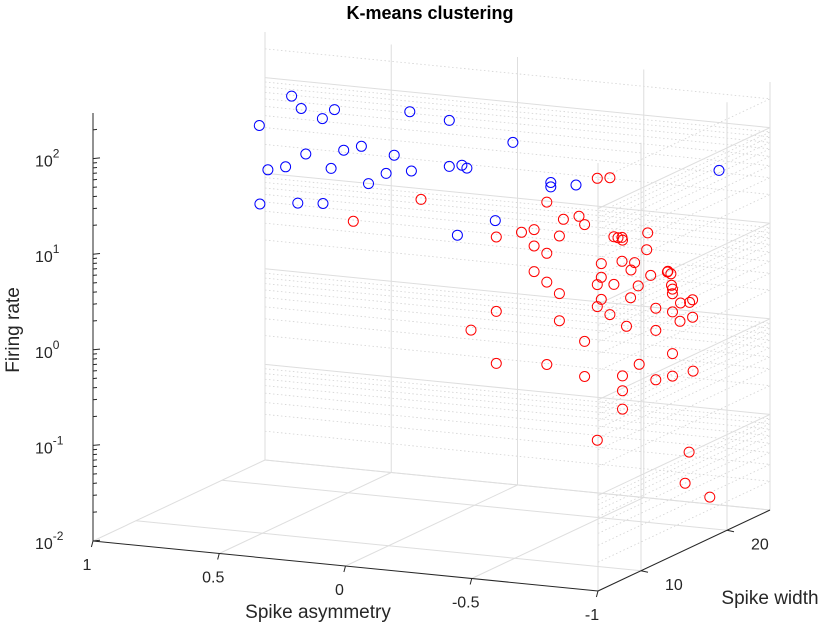 The height and width of the screenshot is (627, 830). Describe the element at coordinates (56, 154) in the screenshot. I see `z-tick-exponent: 2` at that location.